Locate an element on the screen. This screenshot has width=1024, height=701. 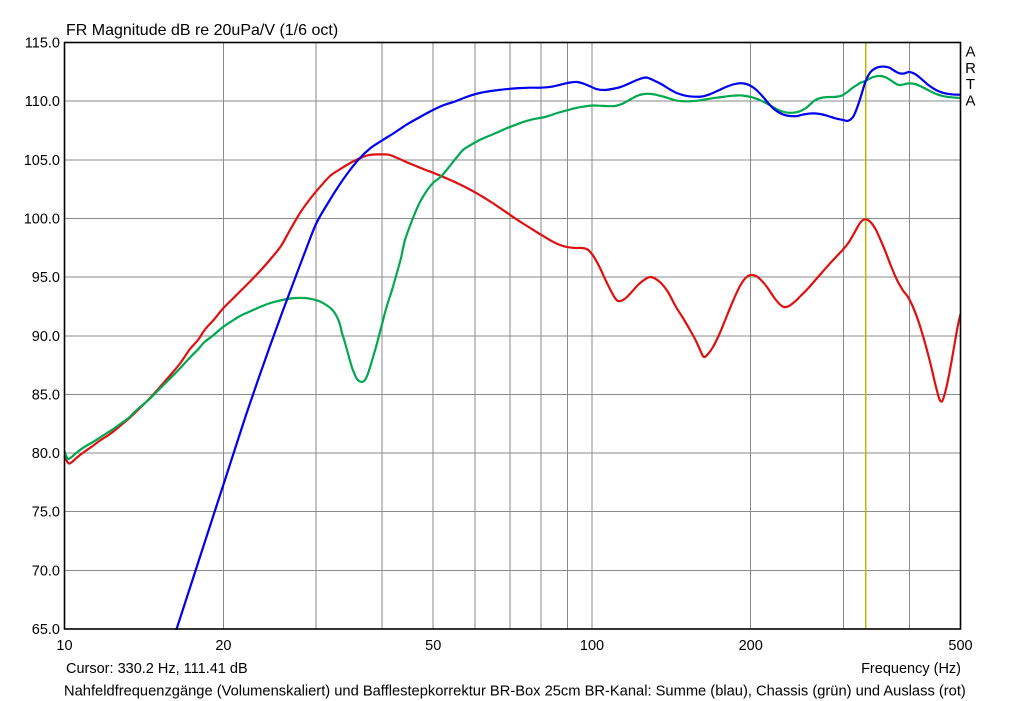
svg-text: 90.0 is located at coordinates (46, 337).